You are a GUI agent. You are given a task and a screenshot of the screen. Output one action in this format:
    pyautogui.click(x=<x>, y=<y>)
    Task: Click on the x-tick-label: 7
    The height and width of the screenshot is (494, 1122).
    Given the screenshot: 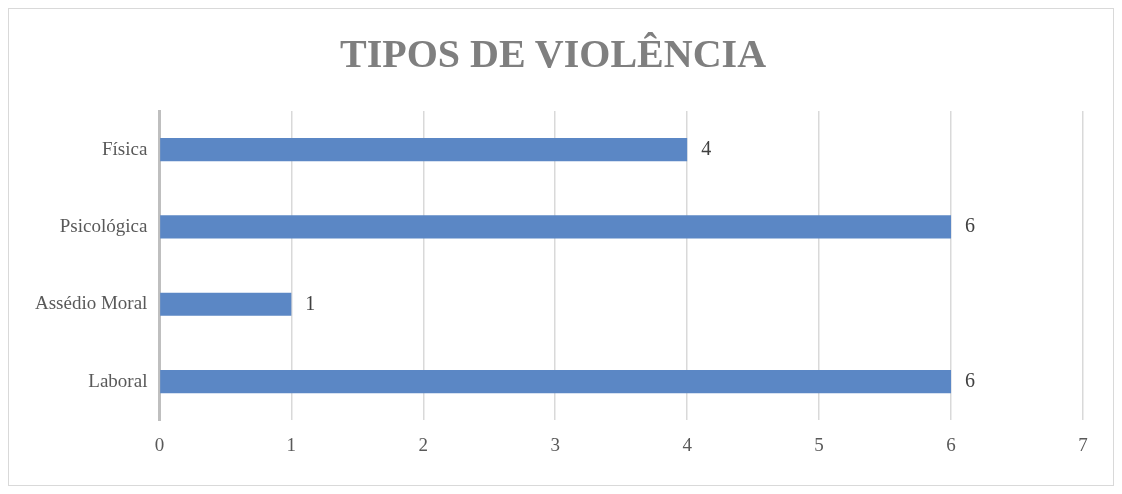 What is the action you would take?
    pyautogui.click(x=1083, y=444)
    